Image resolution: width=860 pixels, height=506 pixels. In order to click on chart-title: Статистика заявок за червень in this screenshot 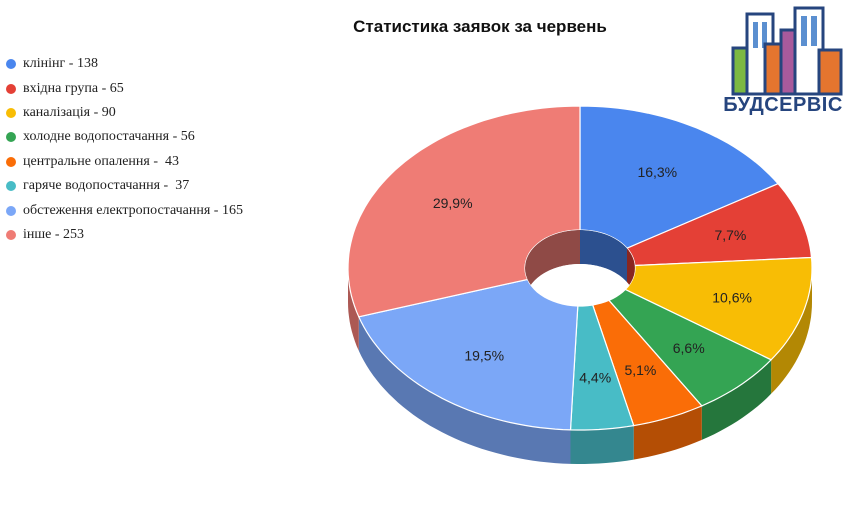, I will do `click(480, 26)`.